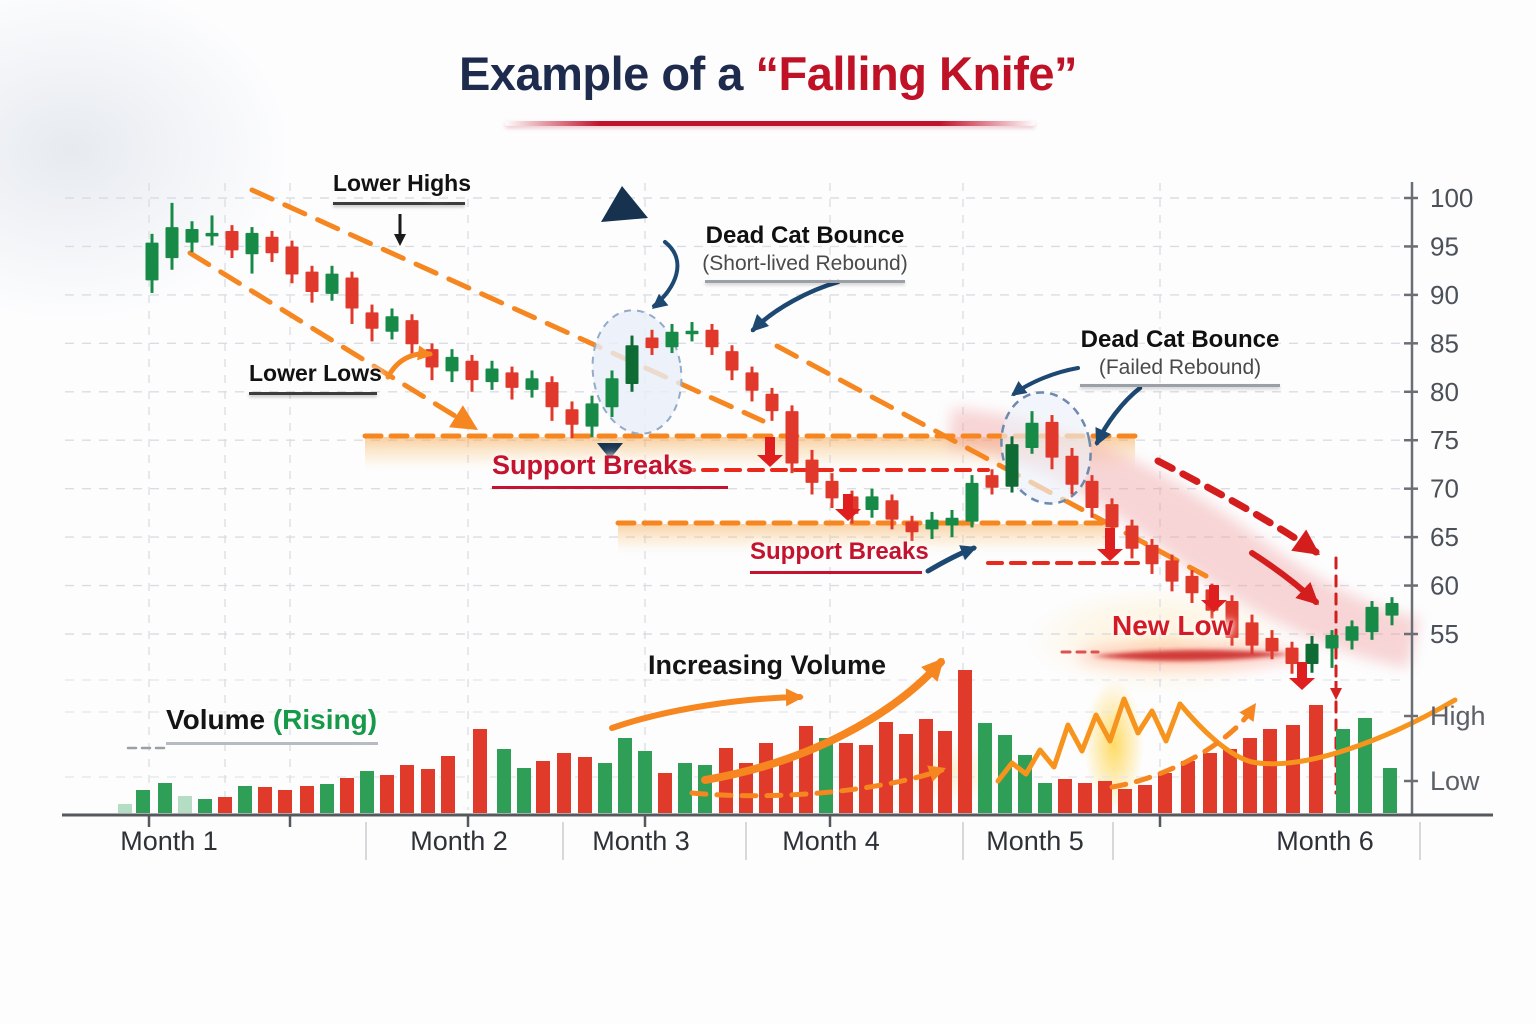 The width and height of the screenshot is (1536, 1024). What do you see at coordinates (968, 553) in the screenshot?
I see `support-breaks-2-arrow-head` at bounding box center [968, 553].